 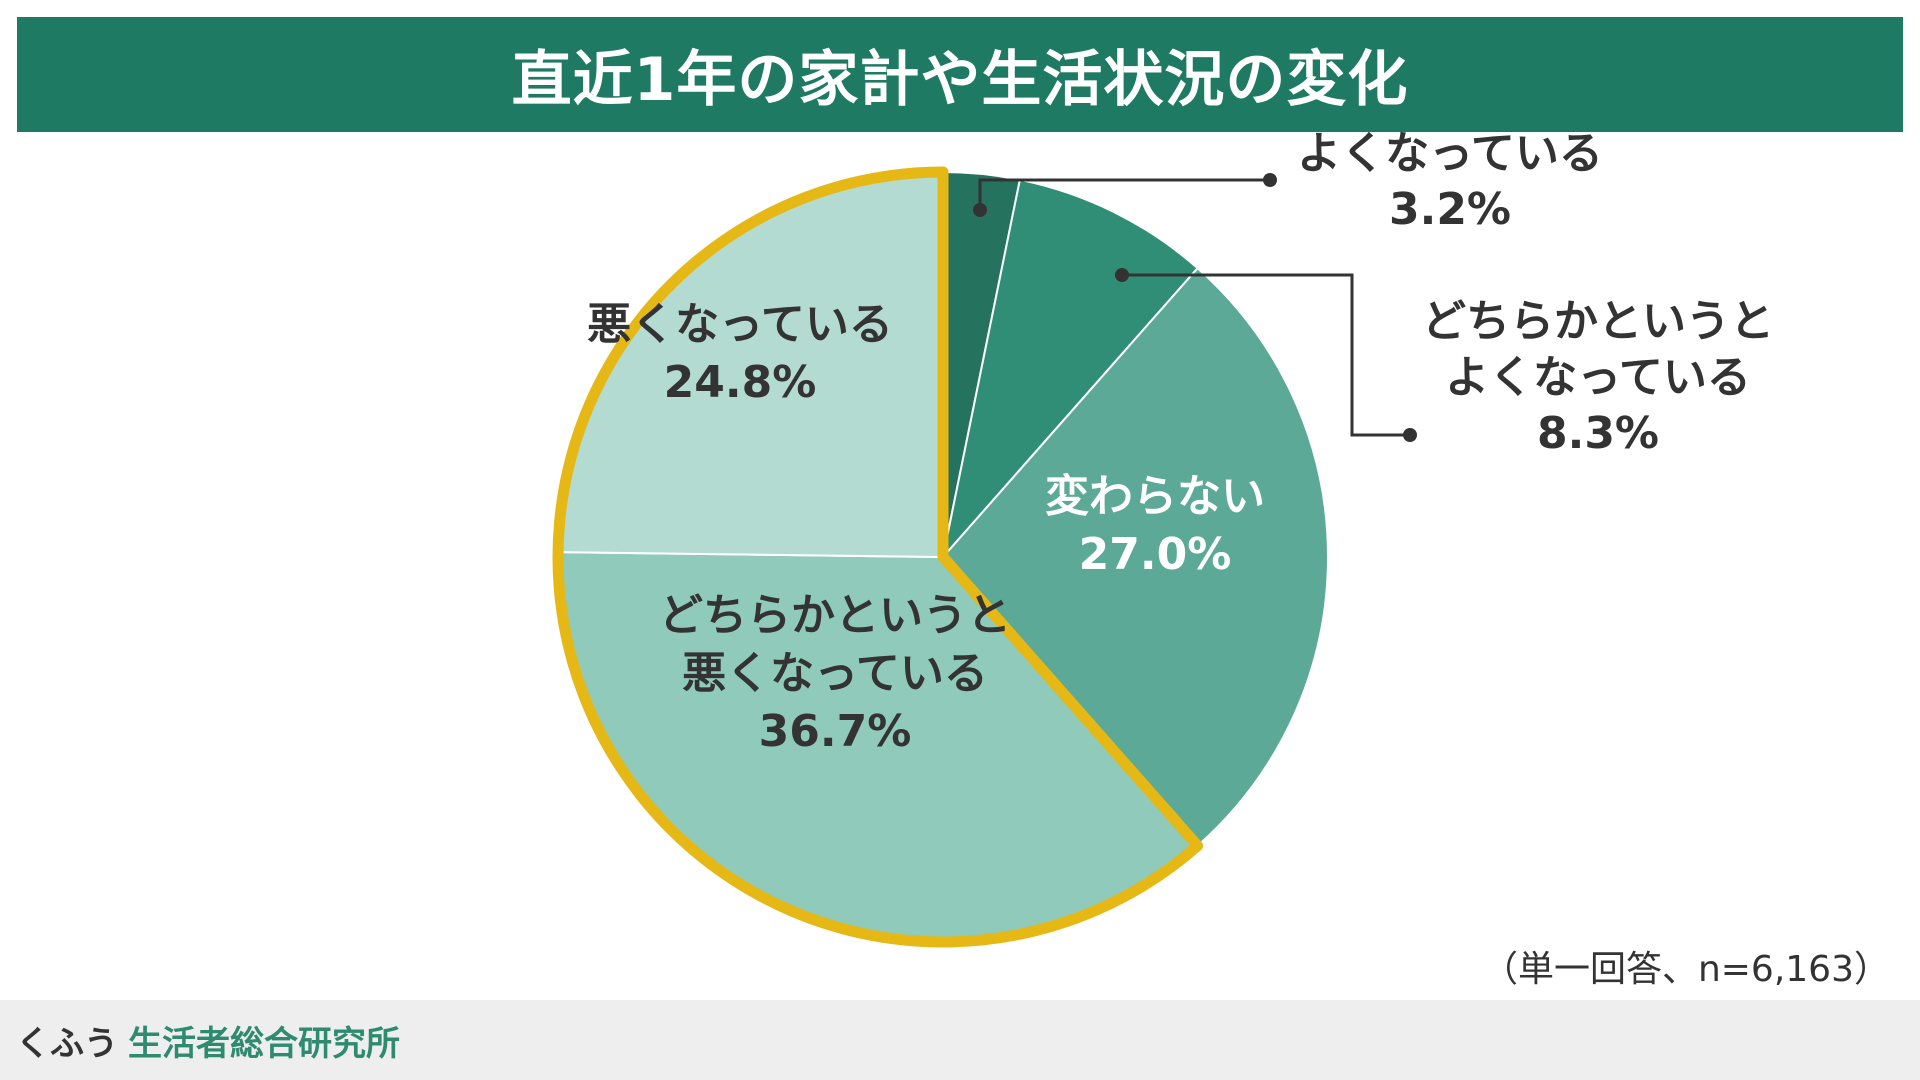 I want to click on chart-title: 直近1年の家計や生活状況の変化, so click(x=960, y=80).